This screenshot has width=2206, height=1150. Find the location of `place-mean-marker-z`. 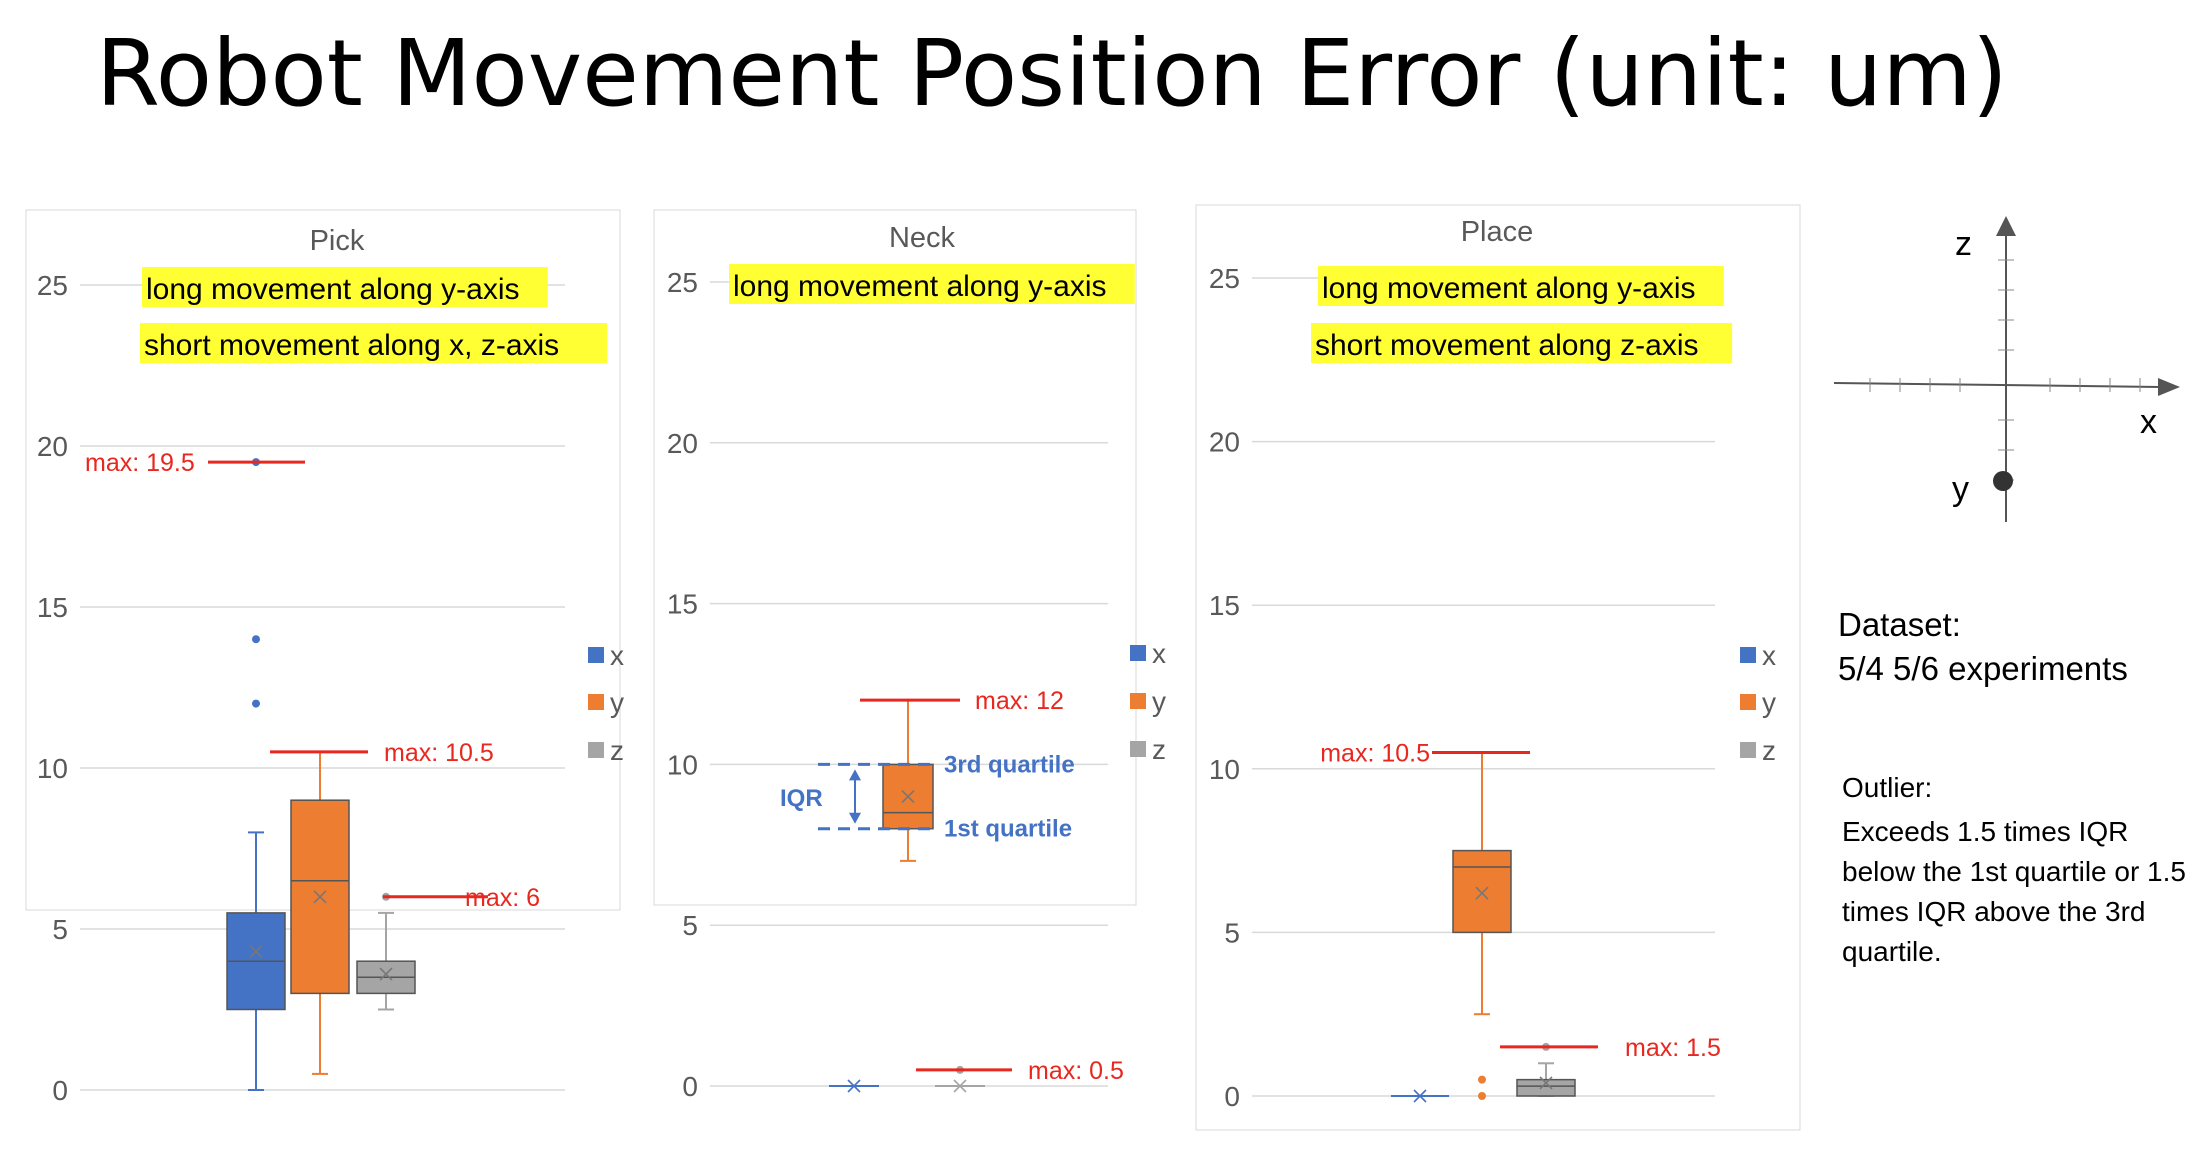

place-mean-marker-z is located at coordinates (1546, 1083).